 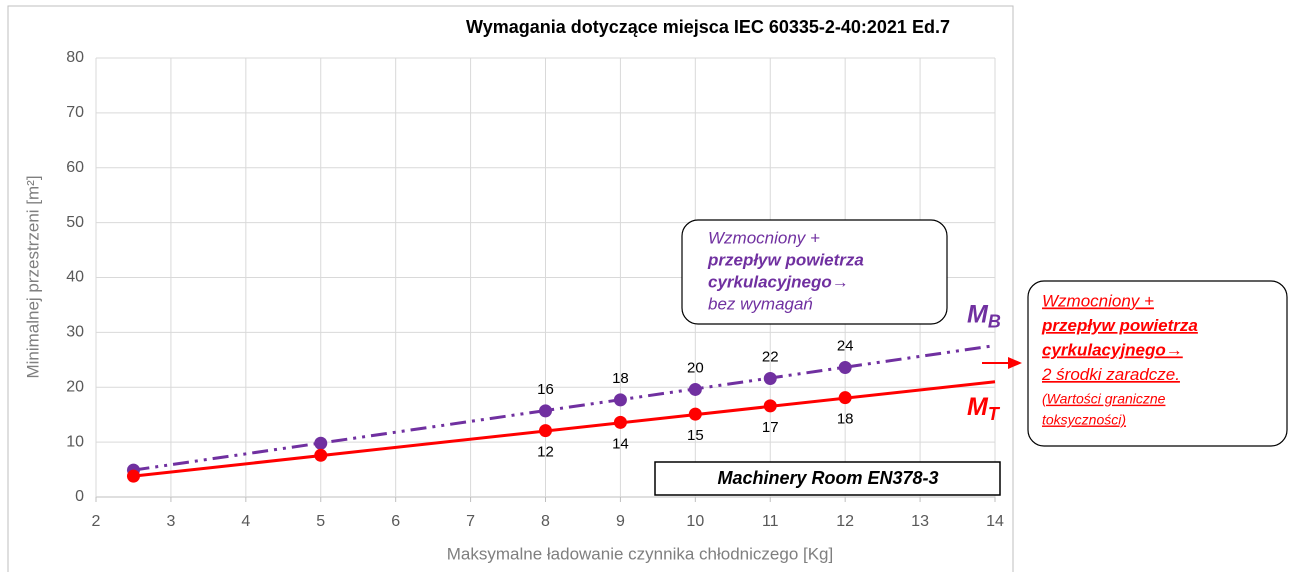 What do you see at coordinates (1015, 363) in the screenshot?
I see `arrow-head` at bounding box center [1015, 363].